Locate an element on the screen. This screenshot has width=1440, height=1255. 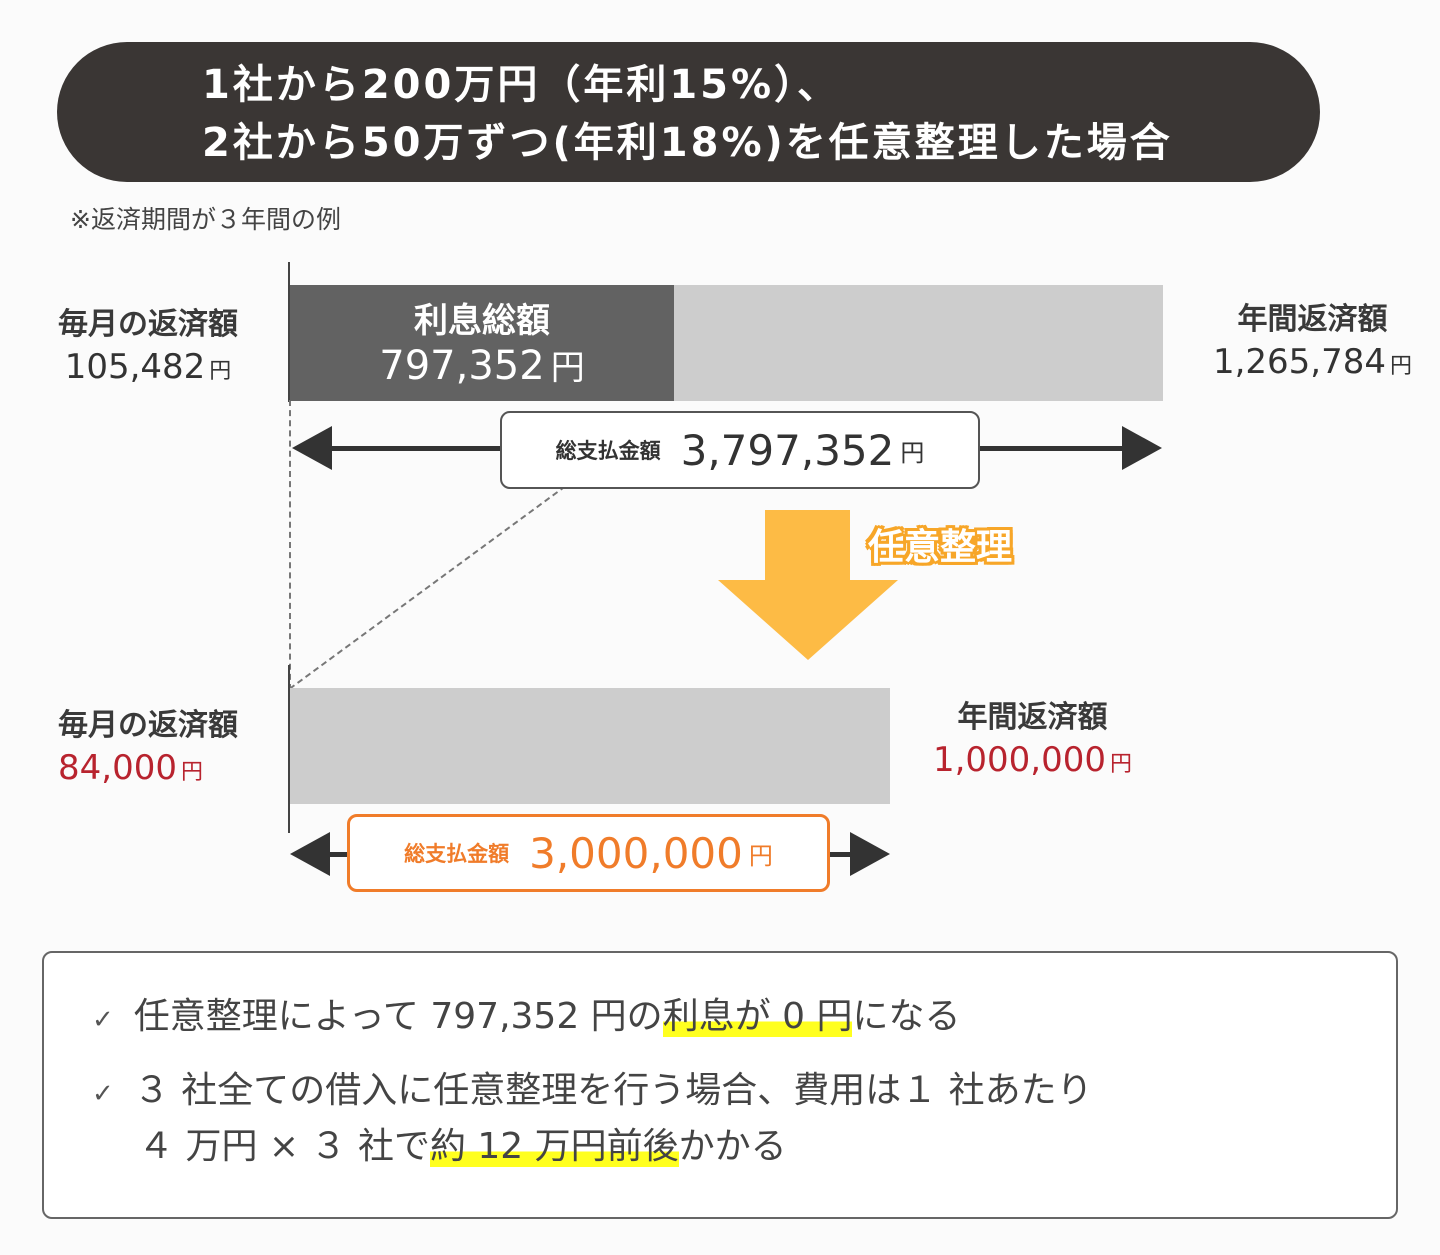
after-arrow-right-icon is located at coordinates (870, 854).